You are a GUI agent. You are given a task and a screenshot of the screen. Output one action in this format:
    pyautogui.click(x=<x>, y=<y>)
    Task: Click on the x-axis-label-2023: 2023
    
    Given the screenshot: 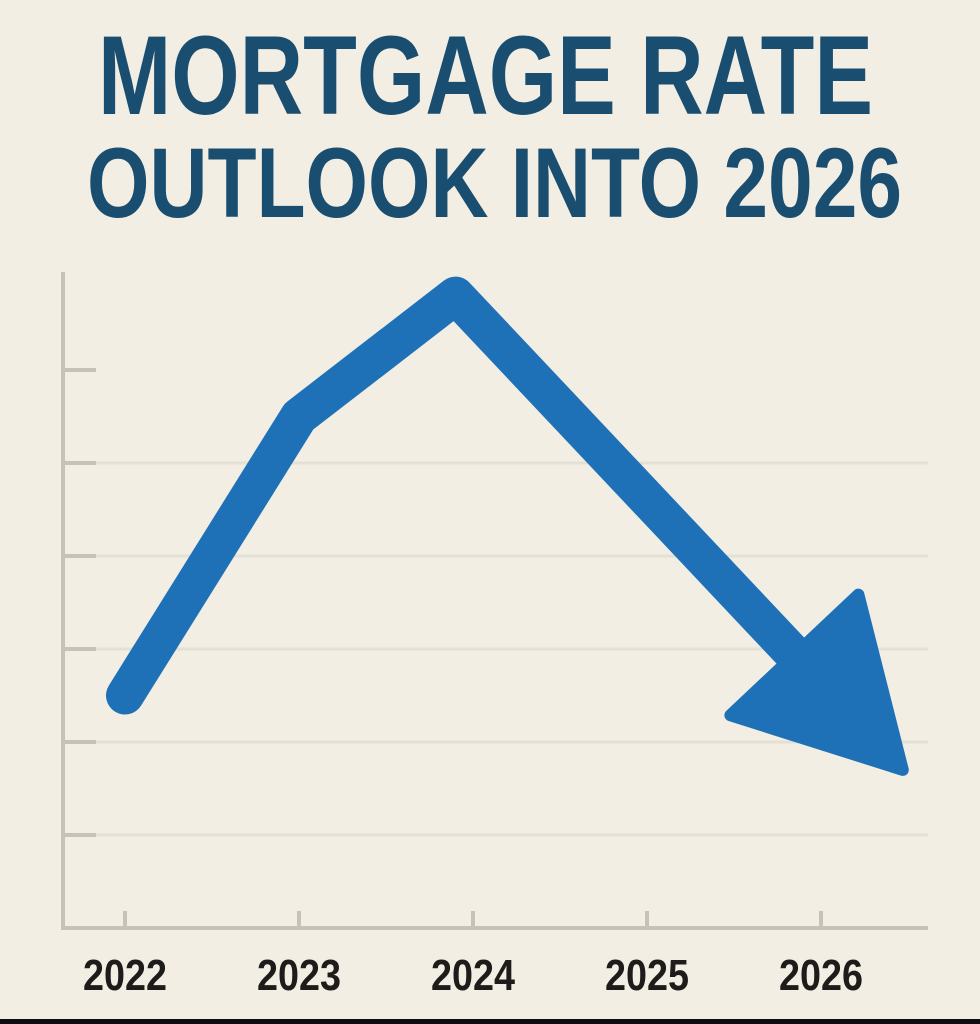 What is the action you would take?
    pyautogui.click(x=299, y=975)
    